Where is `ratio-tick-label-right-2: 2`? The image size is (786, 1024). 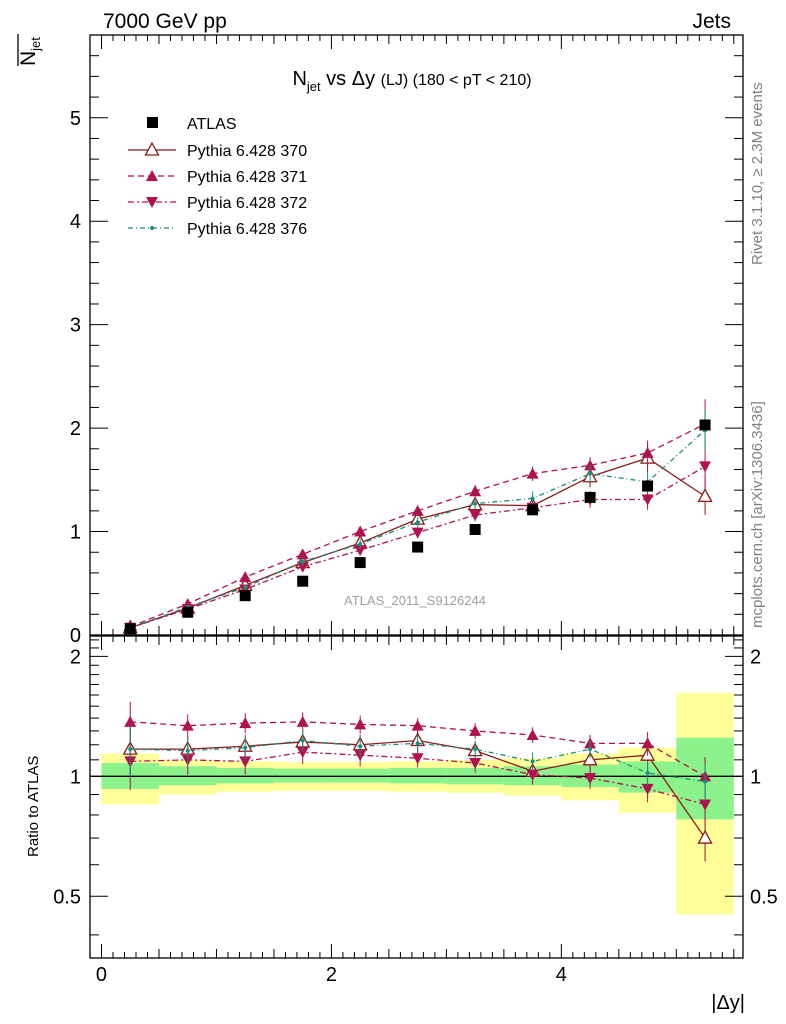 ratio-tick-label-right-2: 2 is located at coordinates (755, 657).